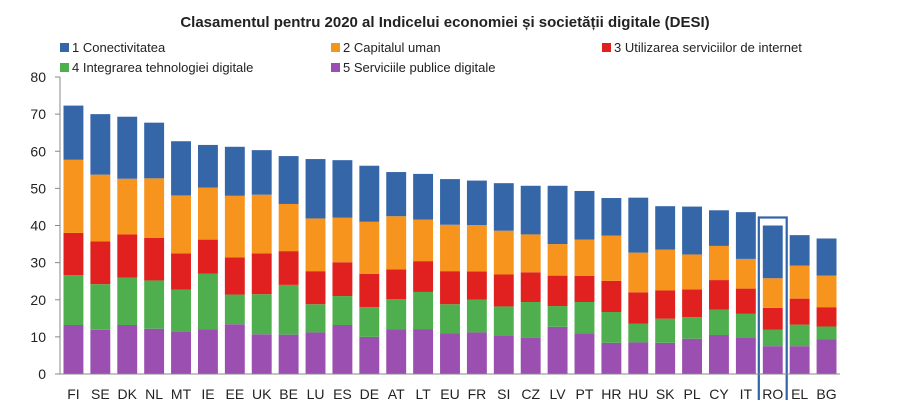 Image resolution: width=900 pixels, height=400 pixels. What do you see at coordinates (419, 67) in the screenshot?
I see `legend-label-servicii-publice: 5 Serviciile publice digitale` at bounding box center [419, 67].